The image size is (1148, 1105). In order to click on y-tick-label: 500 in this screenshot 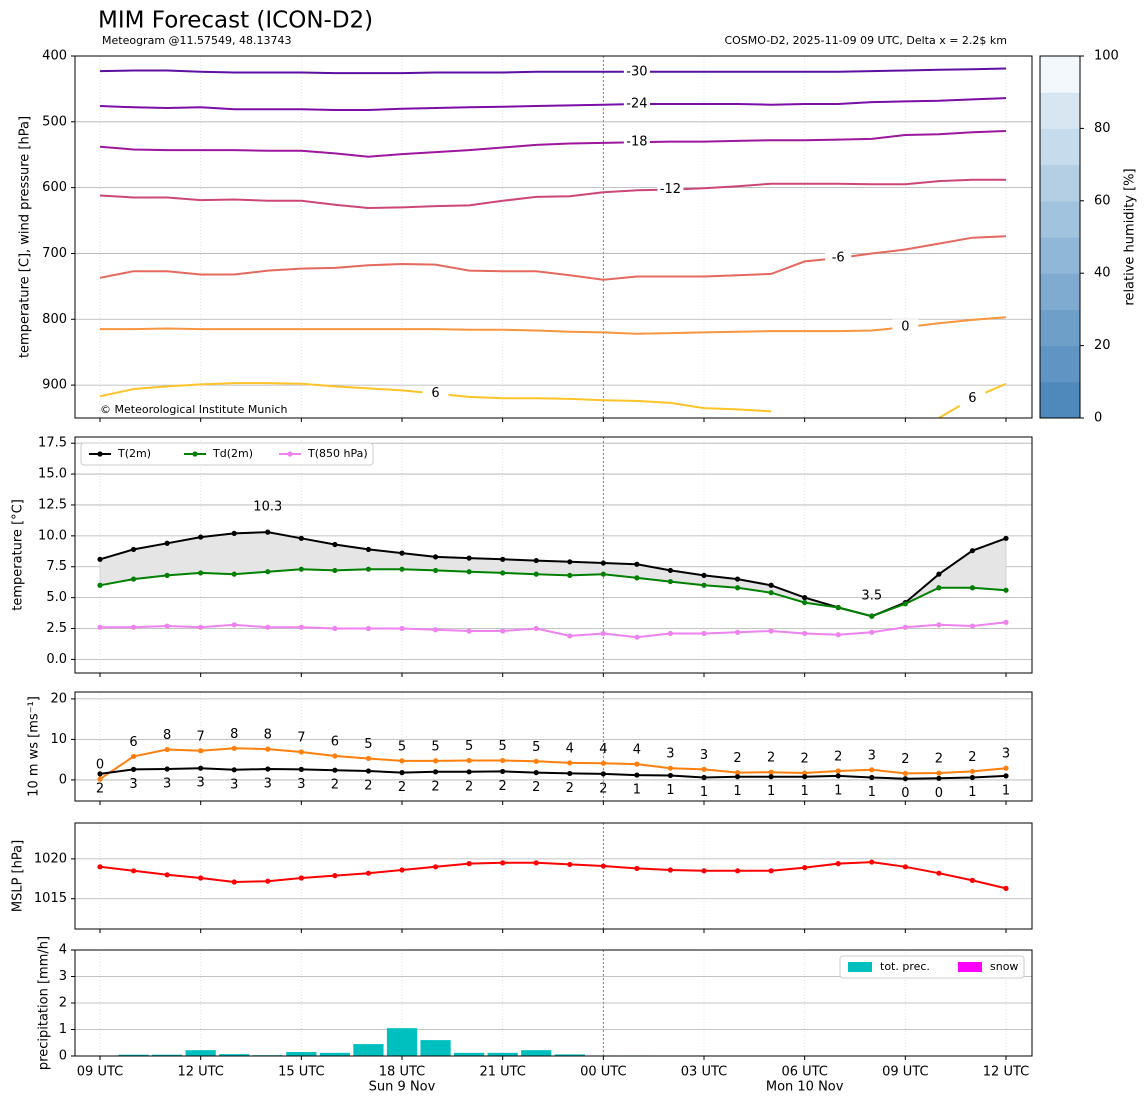, I will do `click(54, 121)`.